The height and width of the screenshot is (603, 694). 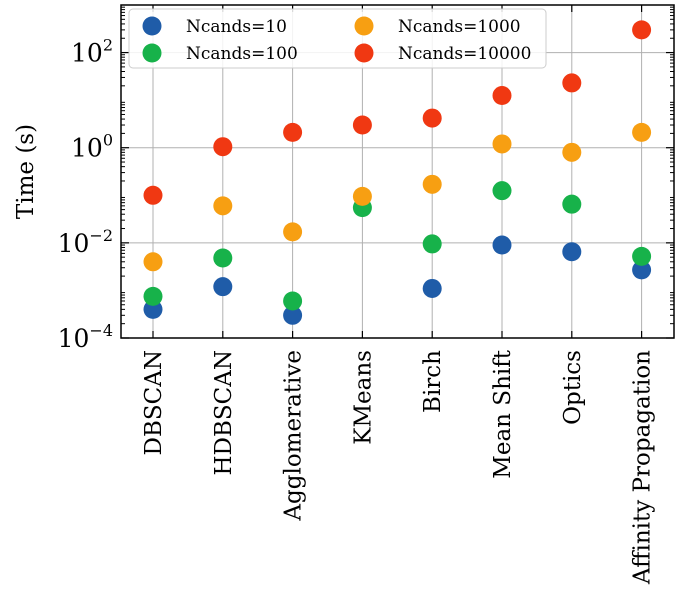 I want to click on x-tick-label: DBSCAN, so click(x=154, y=402).